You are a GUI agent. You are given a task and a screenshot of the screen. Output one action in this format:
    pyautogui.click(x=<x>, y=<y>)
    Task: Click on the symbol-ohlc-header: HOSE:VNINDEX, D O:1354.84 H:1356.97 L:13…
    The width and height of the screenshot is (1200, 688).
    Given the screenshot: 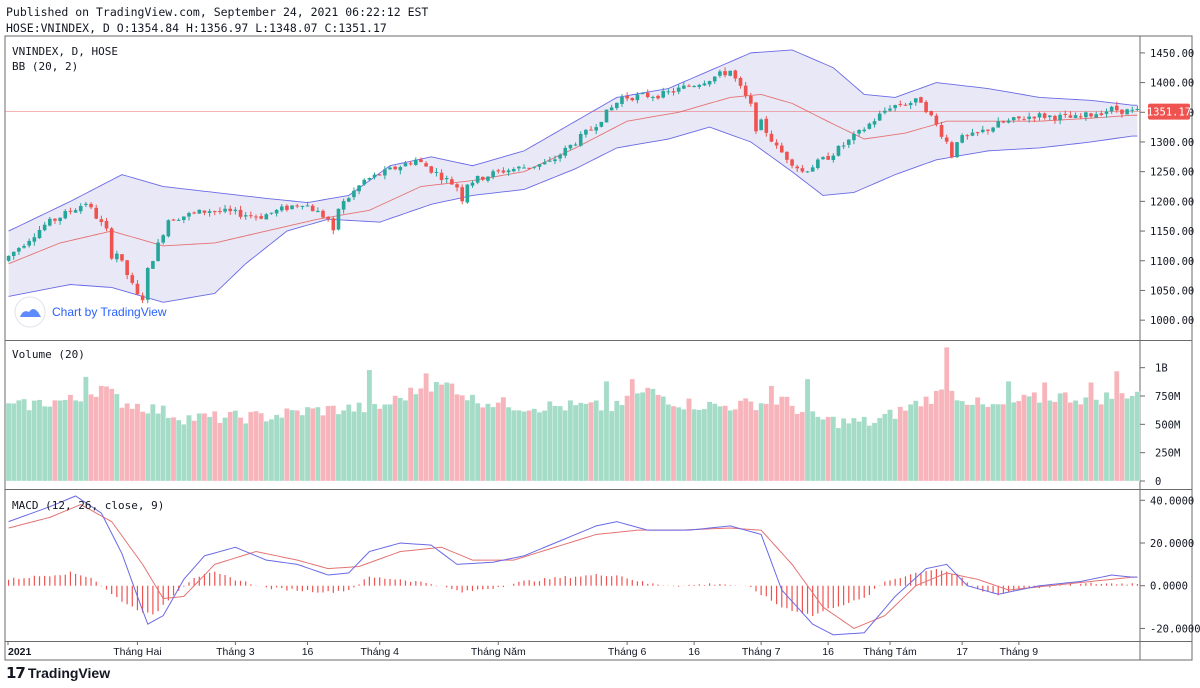 What is the action you would take?
    pyautogui.click(x=196, y=28)
    